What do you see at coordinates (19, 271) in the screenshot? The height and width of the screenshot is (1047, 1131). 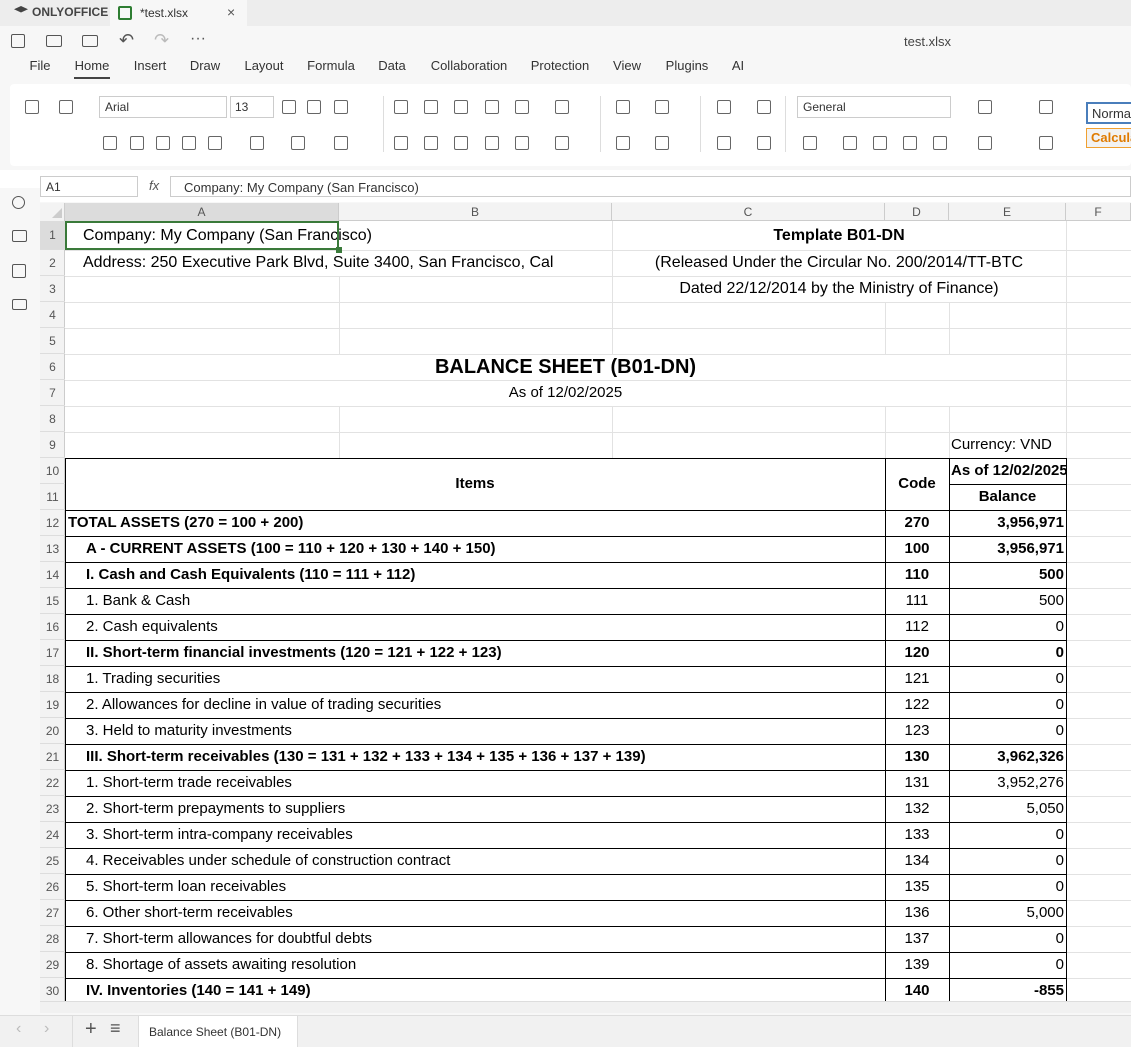 I see `spellcheck-button` at bounding box center [19, 271].